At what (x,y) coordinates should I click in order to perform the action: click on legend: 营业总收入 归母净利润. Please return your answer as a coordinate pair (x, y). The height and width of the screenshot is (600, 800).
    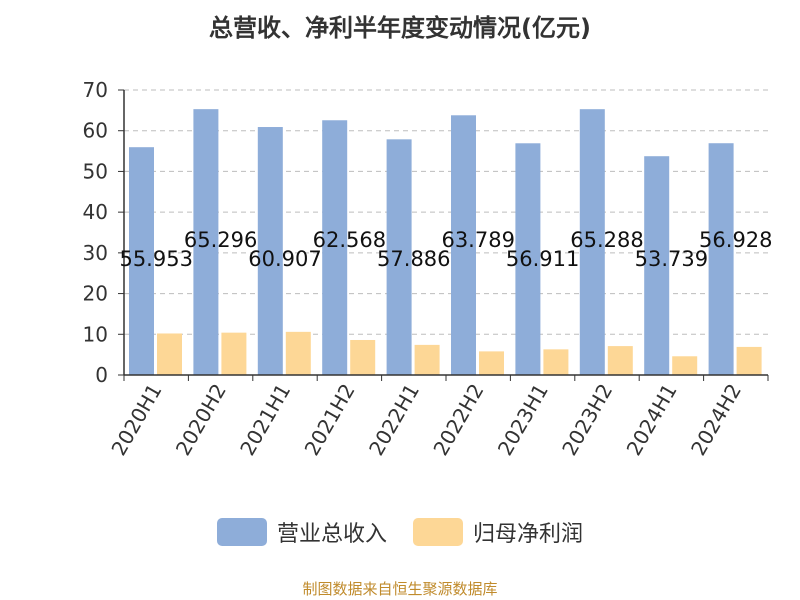
    Looking at the image, I should click on (400, 532).